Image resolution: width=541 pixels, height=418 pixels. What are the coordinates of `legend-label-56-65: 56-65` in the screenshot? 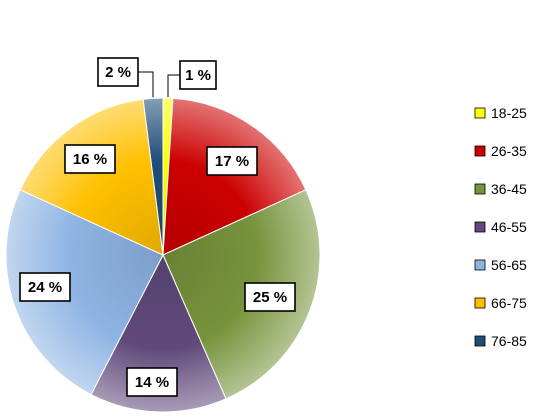 It's located at (509, 265).